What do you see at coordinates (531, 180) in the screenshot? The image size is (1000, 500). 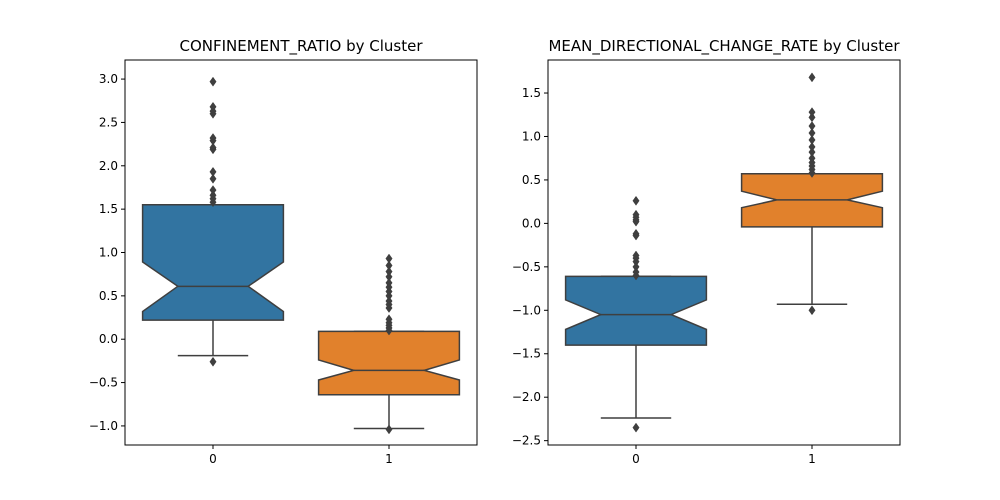 I see `mean-directional-change-rate-y-tick-label: 0.5` at bounding box center [531, 180].